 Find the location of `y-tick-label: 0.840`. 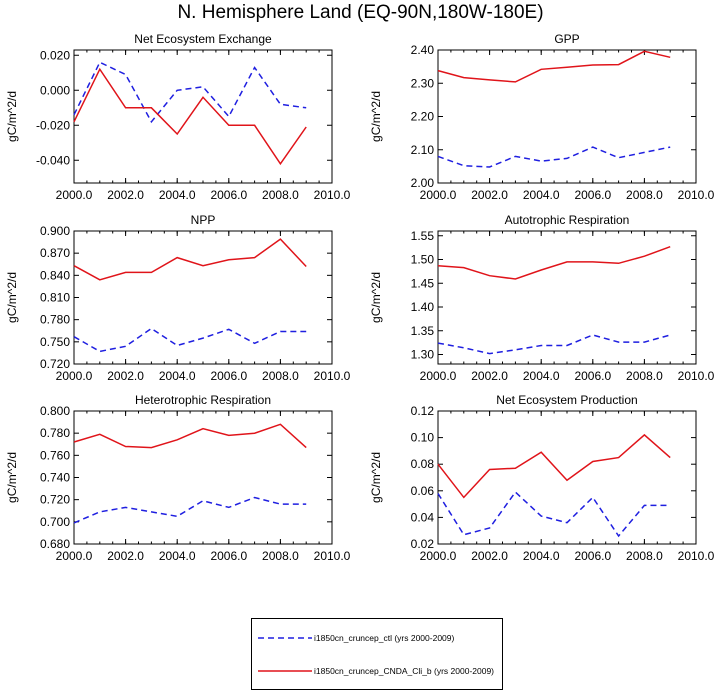

y-tick-label: 0.840 is located at coordinates (55, 275).